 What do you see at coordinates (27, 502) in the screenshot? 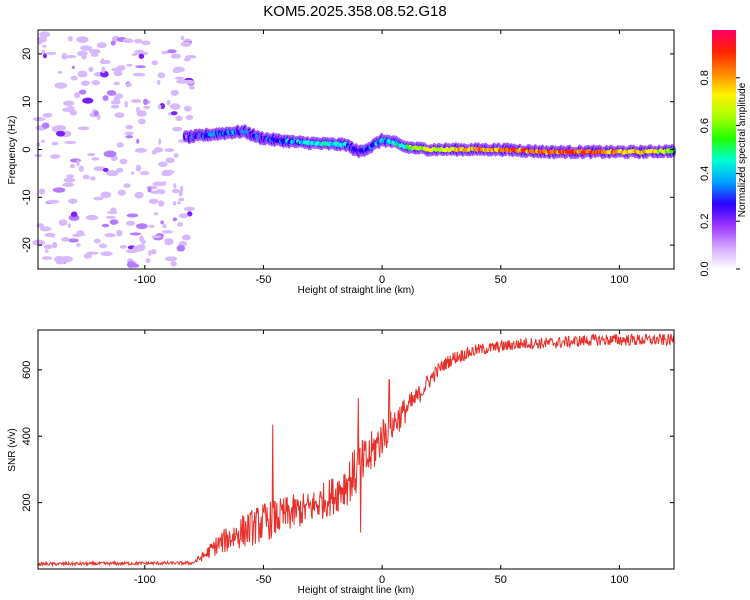
I see `y-tick-label: 200` at bounding box center [27, 502].